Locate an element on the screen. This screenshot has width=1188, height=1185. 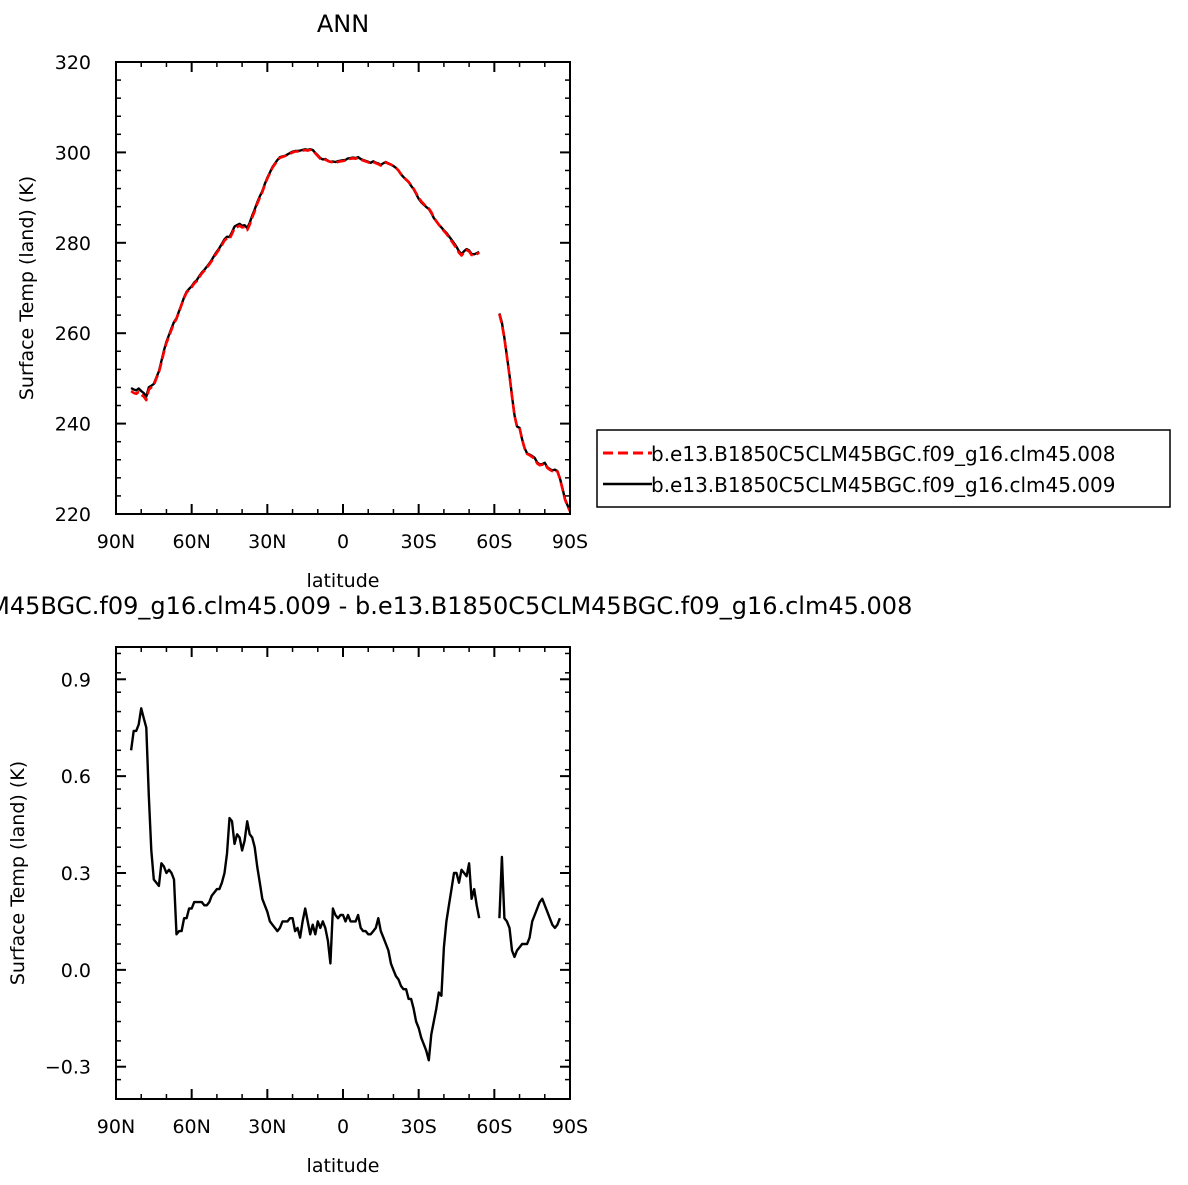
bottom-xtick-label: 60N is located at coordinates (191, 1127).